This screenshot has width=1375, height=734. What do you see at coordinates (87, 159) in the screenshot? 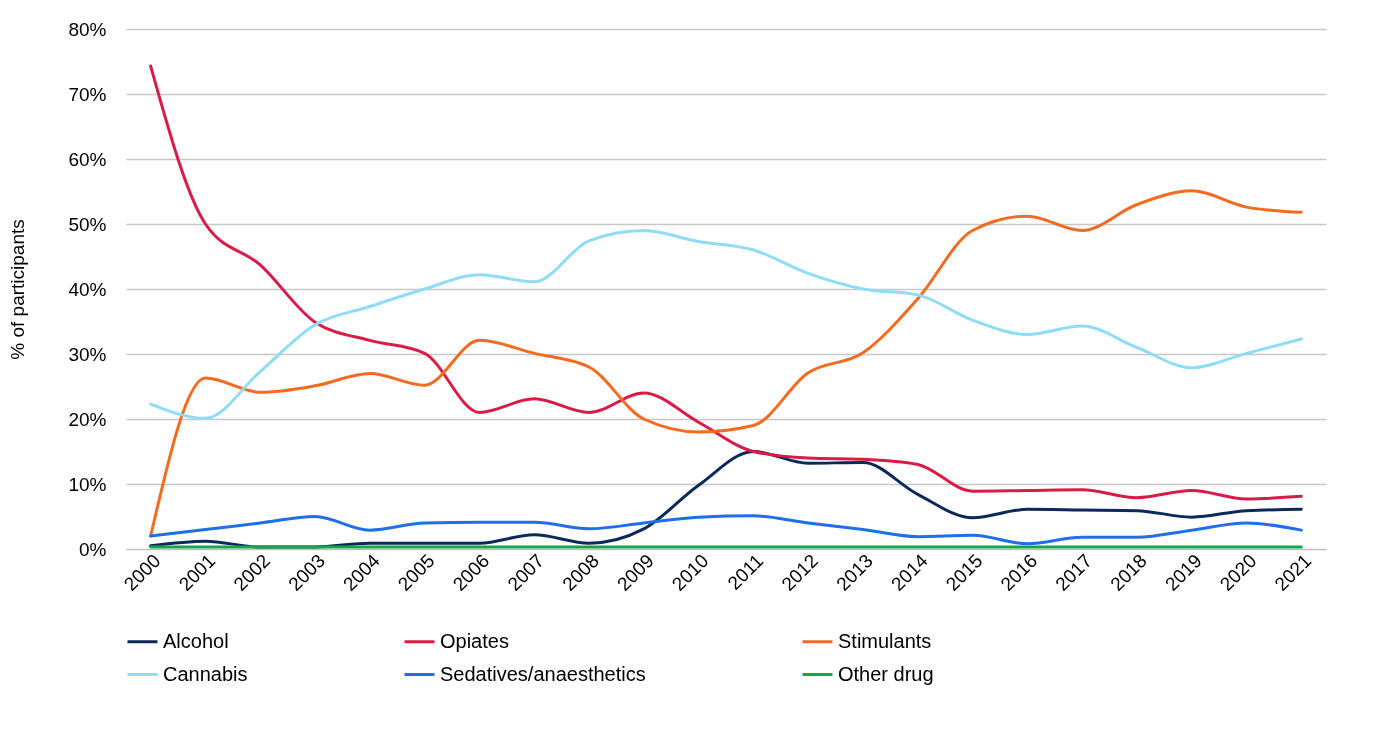
I see `y-tick-label: 60%` at bounding box center [87, 159].